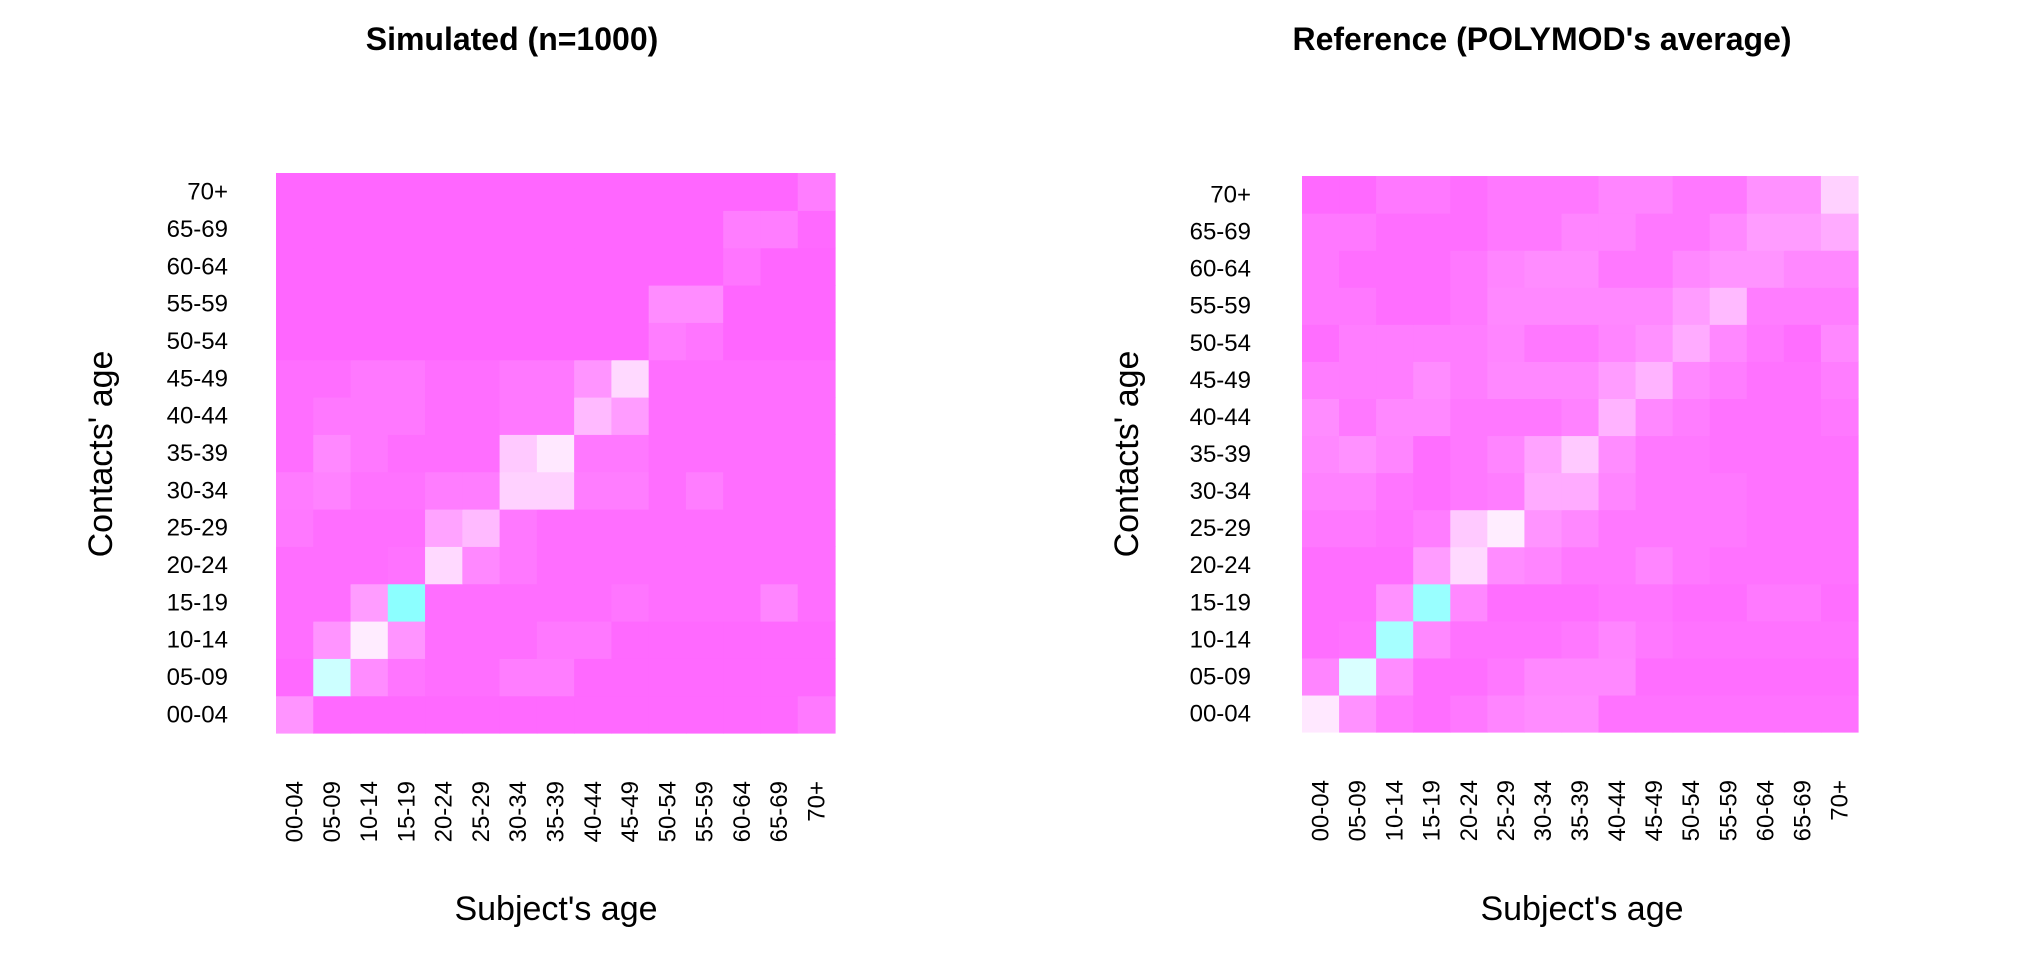  Describe the element at coordinates (1839, 380) in the screenshot. I see `heatmap-cell-70+-45-49` at that location.